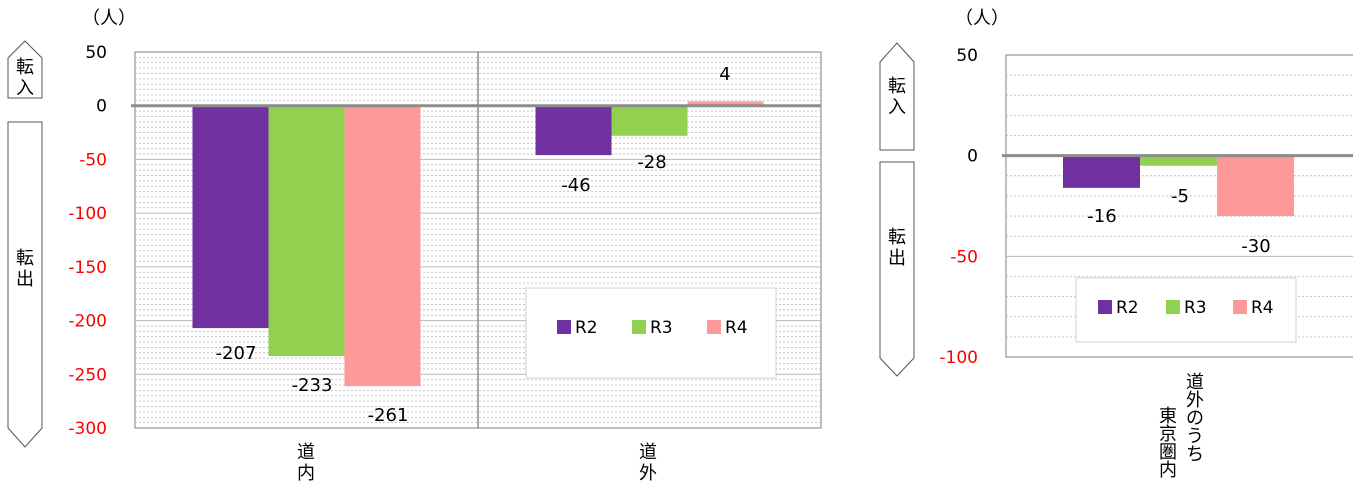 The height and width of the screenshot is (488, 1353). What do you see at coordinates (1168, 416) in the screenshot?
I see `x-category-label: 東` at bounding box center [1168, 416].